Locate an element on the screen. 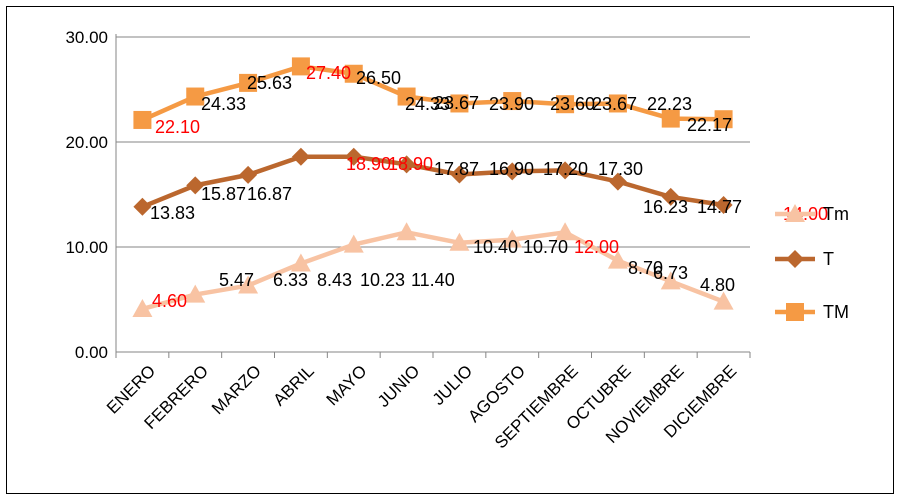 The height and width of the screenshot is (502, 902). y-tick-label: 10.00 is located at coordinates (86, 247).